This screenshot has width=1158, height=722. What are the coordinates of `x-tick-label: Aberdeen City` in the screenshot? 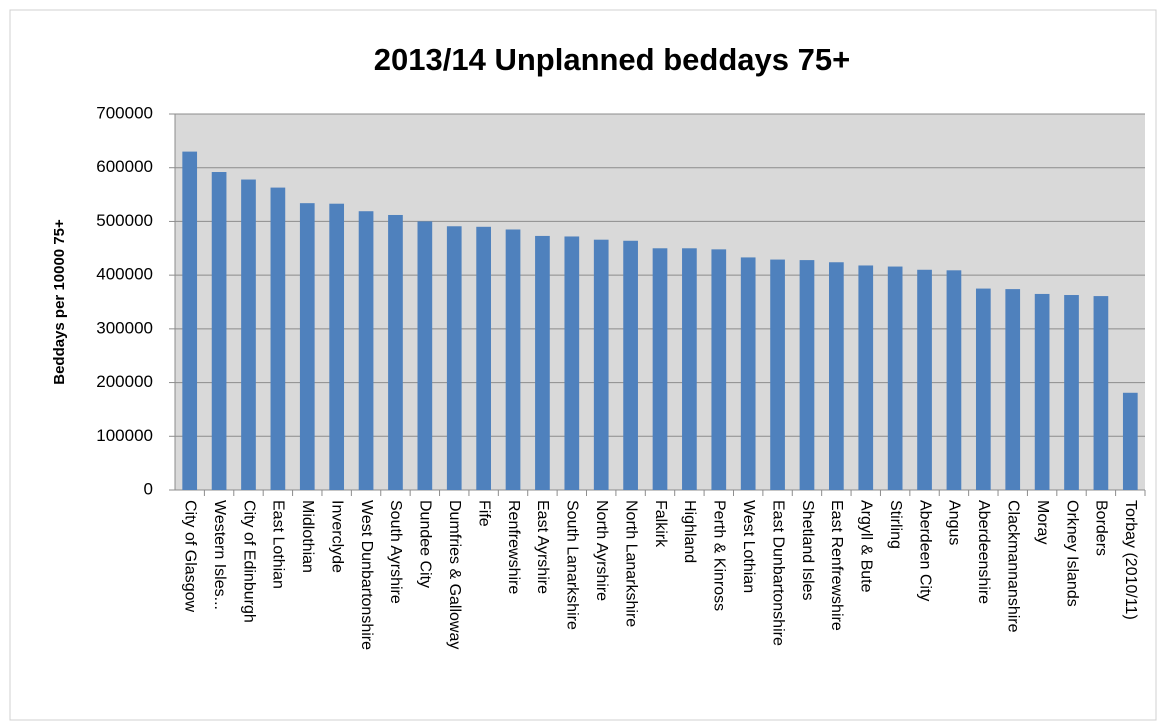 It's located at (924, 550).